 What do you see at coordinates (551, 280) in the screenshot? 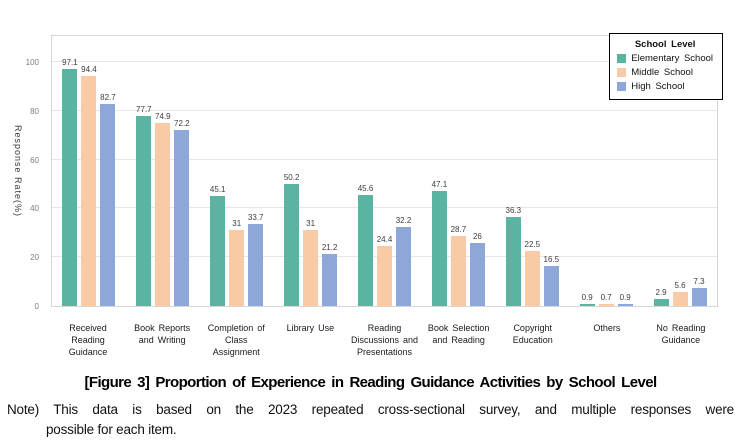
I see `bar: 16.5` at bounding box center [551, 280].